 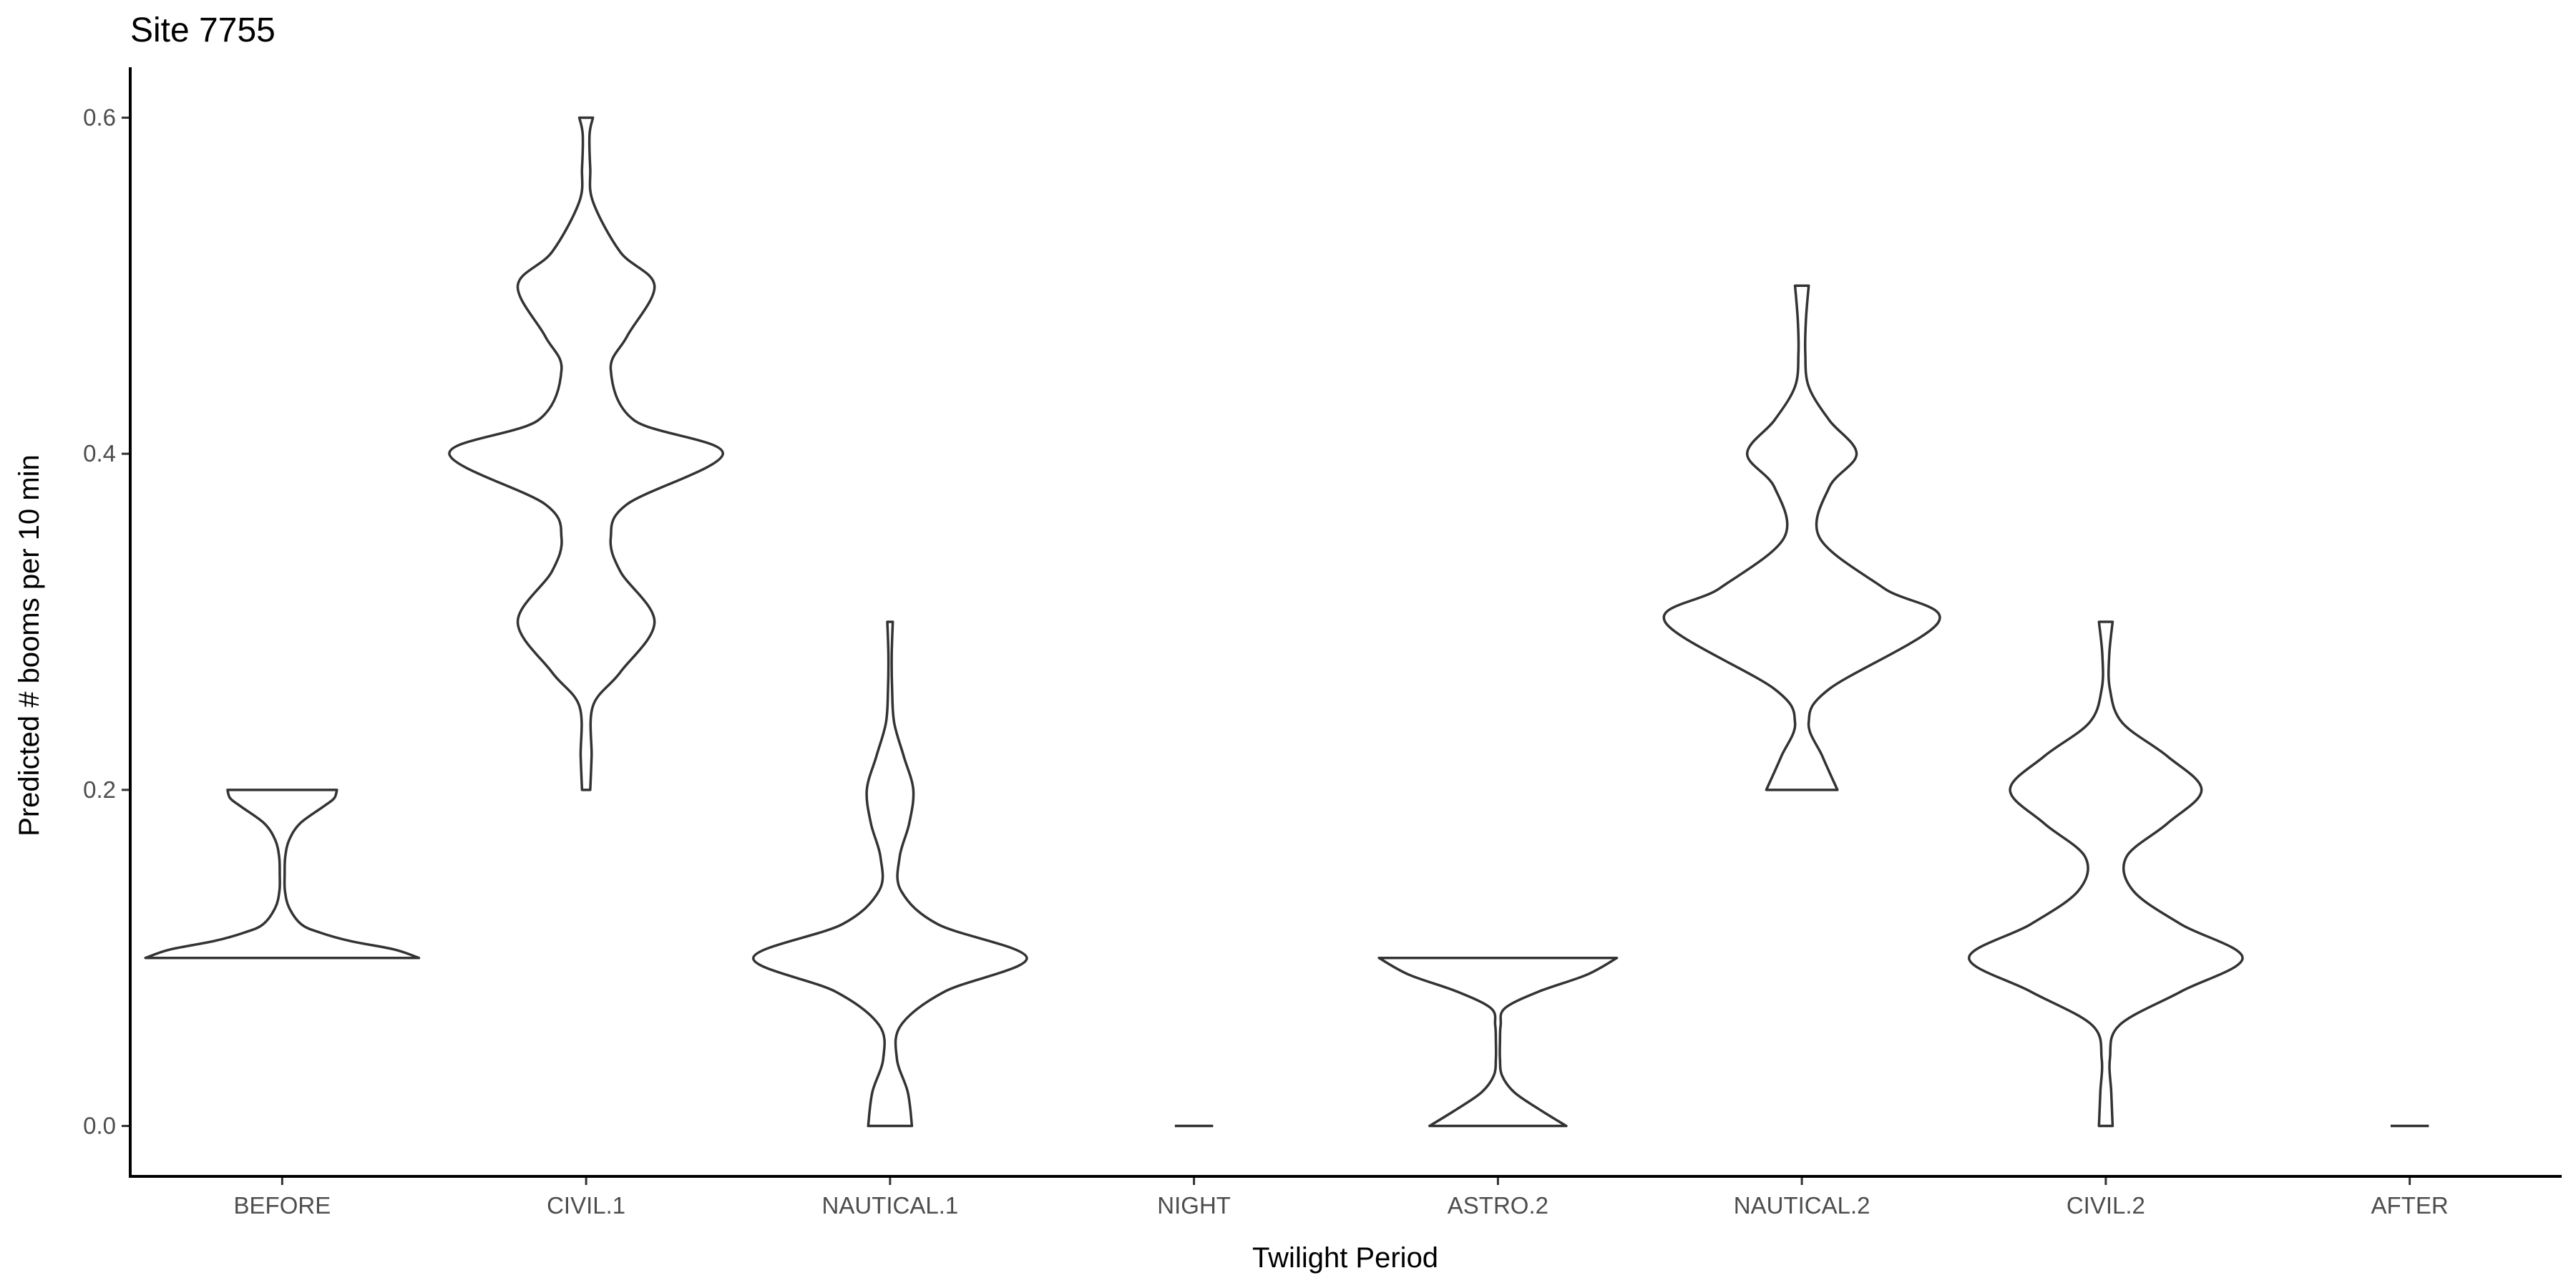 What do you see at coordinates (106, 621) in the screenshot?
I see `y-axis-ticks: 0.0 0.2 0.4 0.6` at bounding box center [106, 621].